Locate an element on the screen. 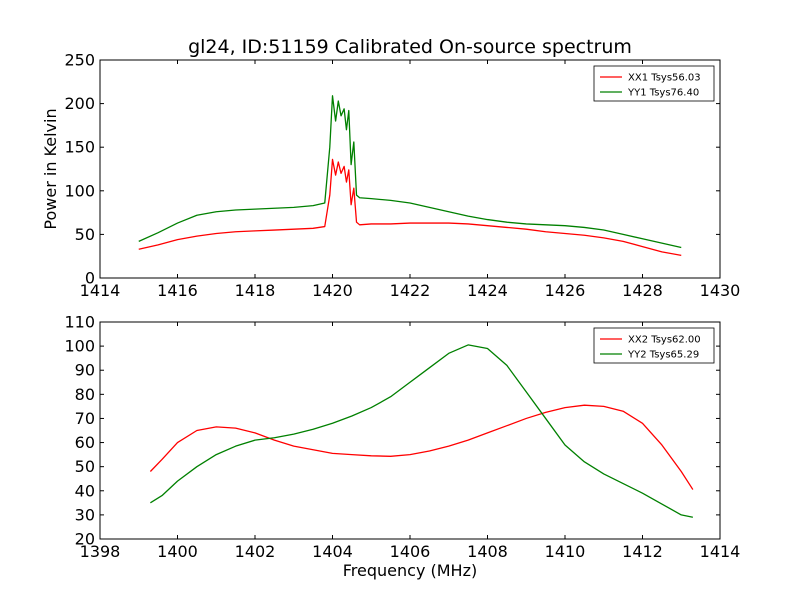 The image size is (800, 604). y-axis-label: Power in Kelvin is located at coordinates (50, 168).